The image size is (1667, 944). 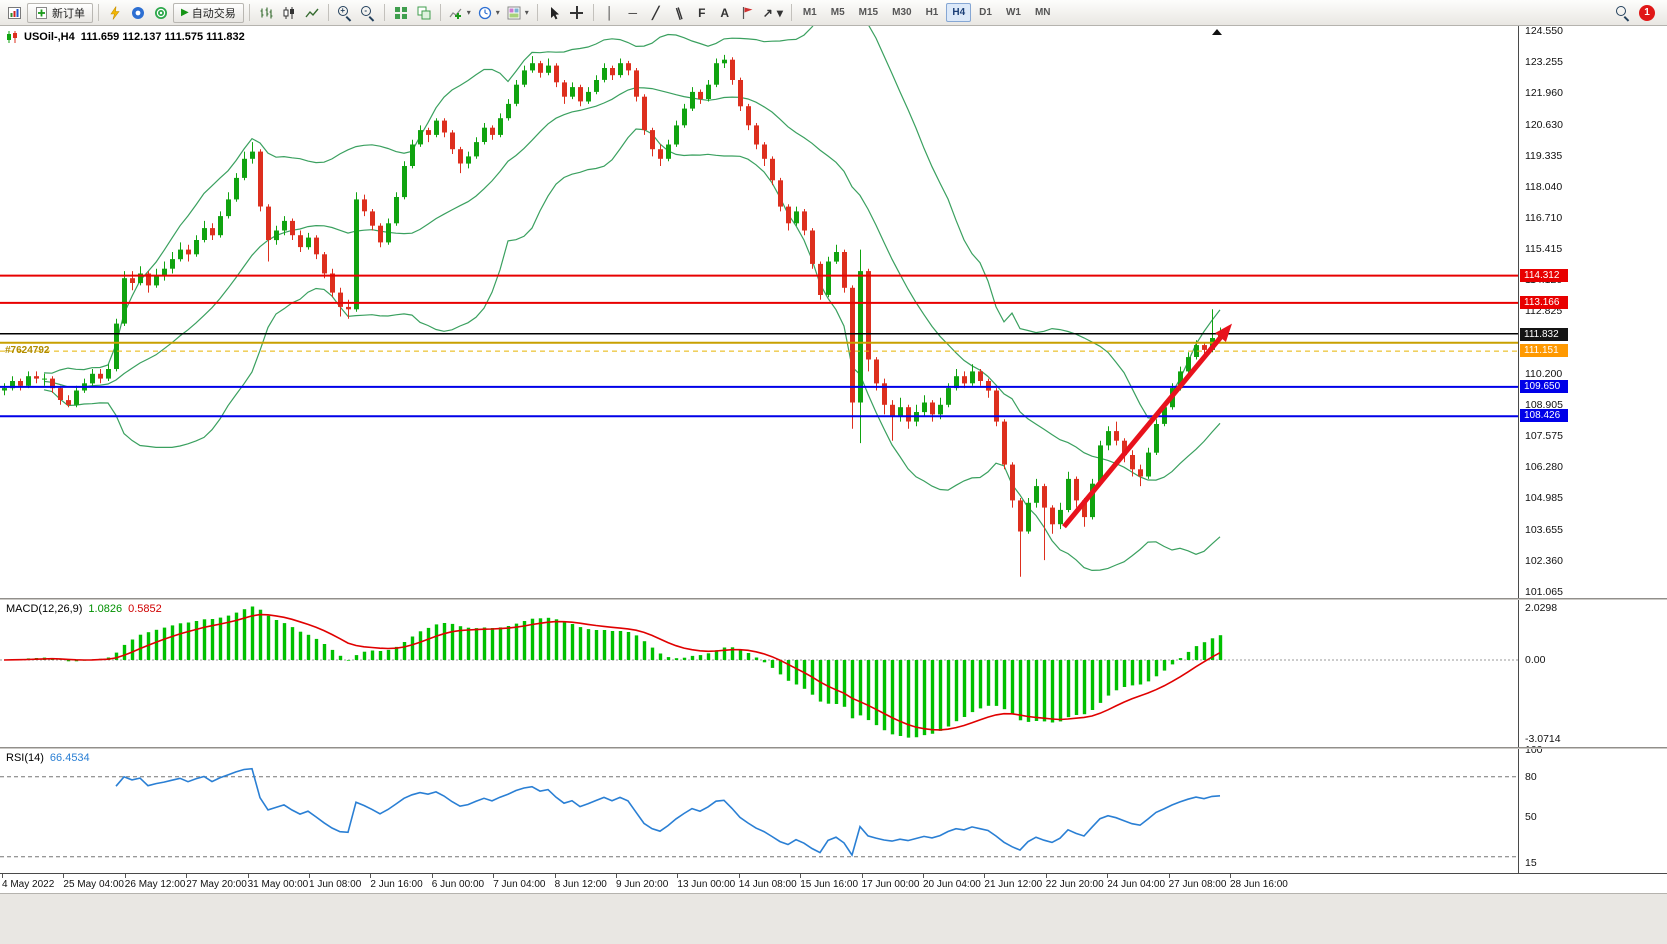 I want to click on timeframe-m1-button: M1, so click(x=809, y=12).